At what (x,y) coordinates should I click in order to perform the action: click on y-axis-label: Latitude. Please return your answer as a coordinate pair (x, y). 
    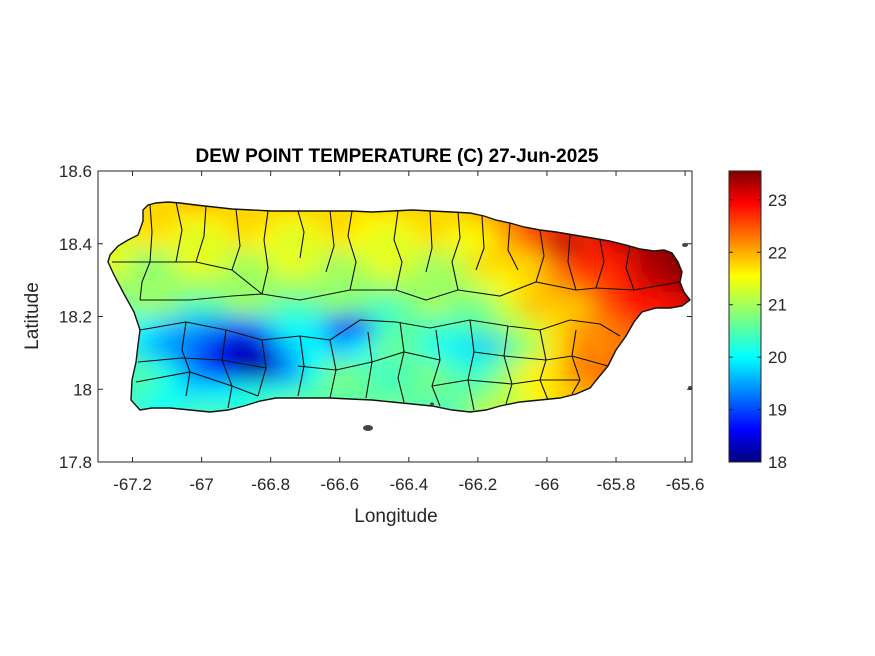
    Looking at the image, I should click on (32, 316).